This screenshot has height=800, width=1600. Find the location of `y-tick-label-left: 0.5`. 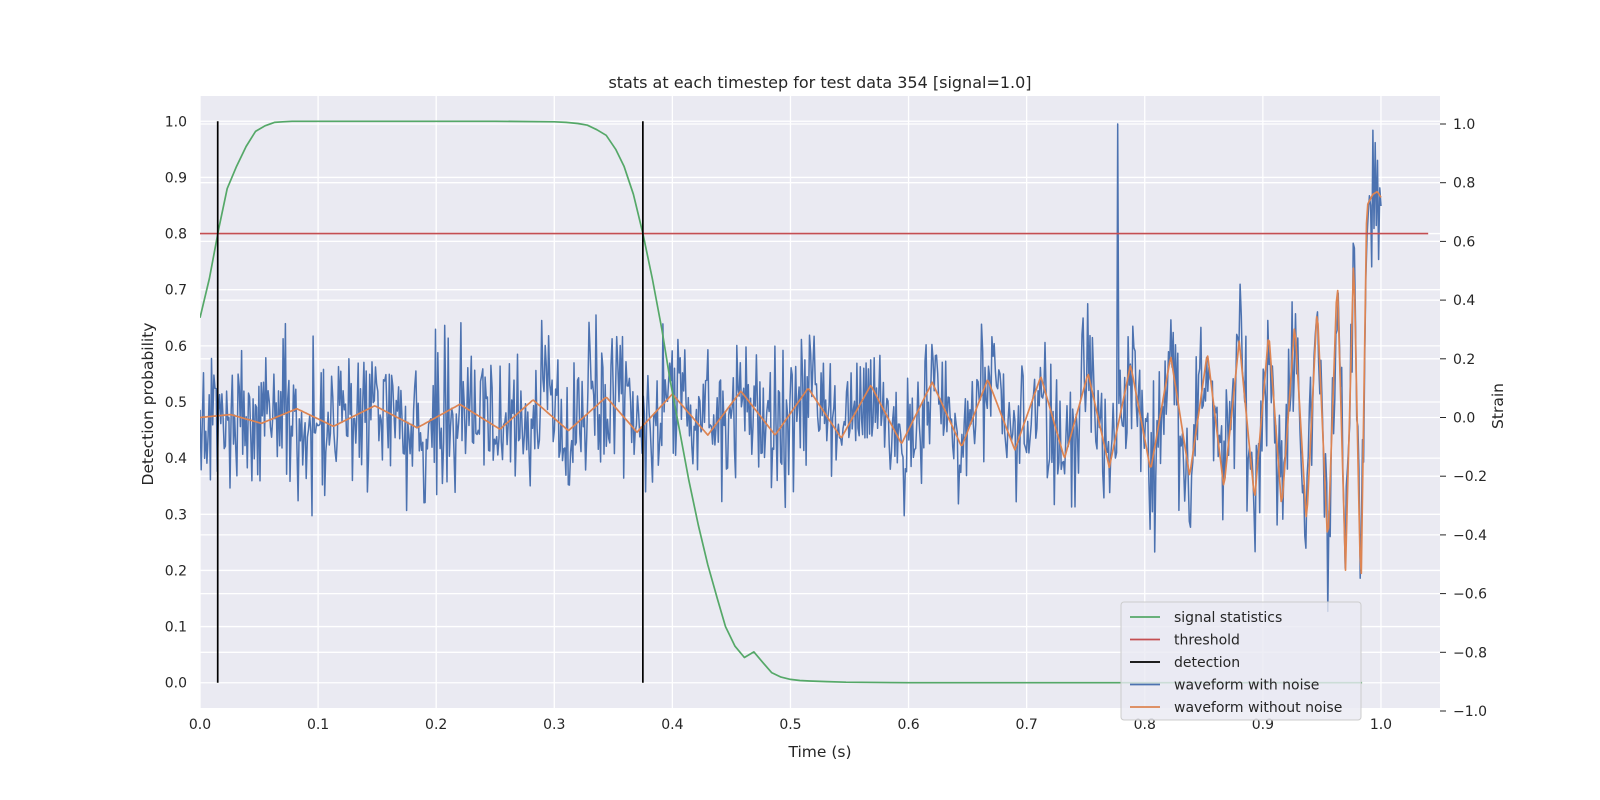

y-tick-label-left: 0.5 is located at coordinates (176, 403).